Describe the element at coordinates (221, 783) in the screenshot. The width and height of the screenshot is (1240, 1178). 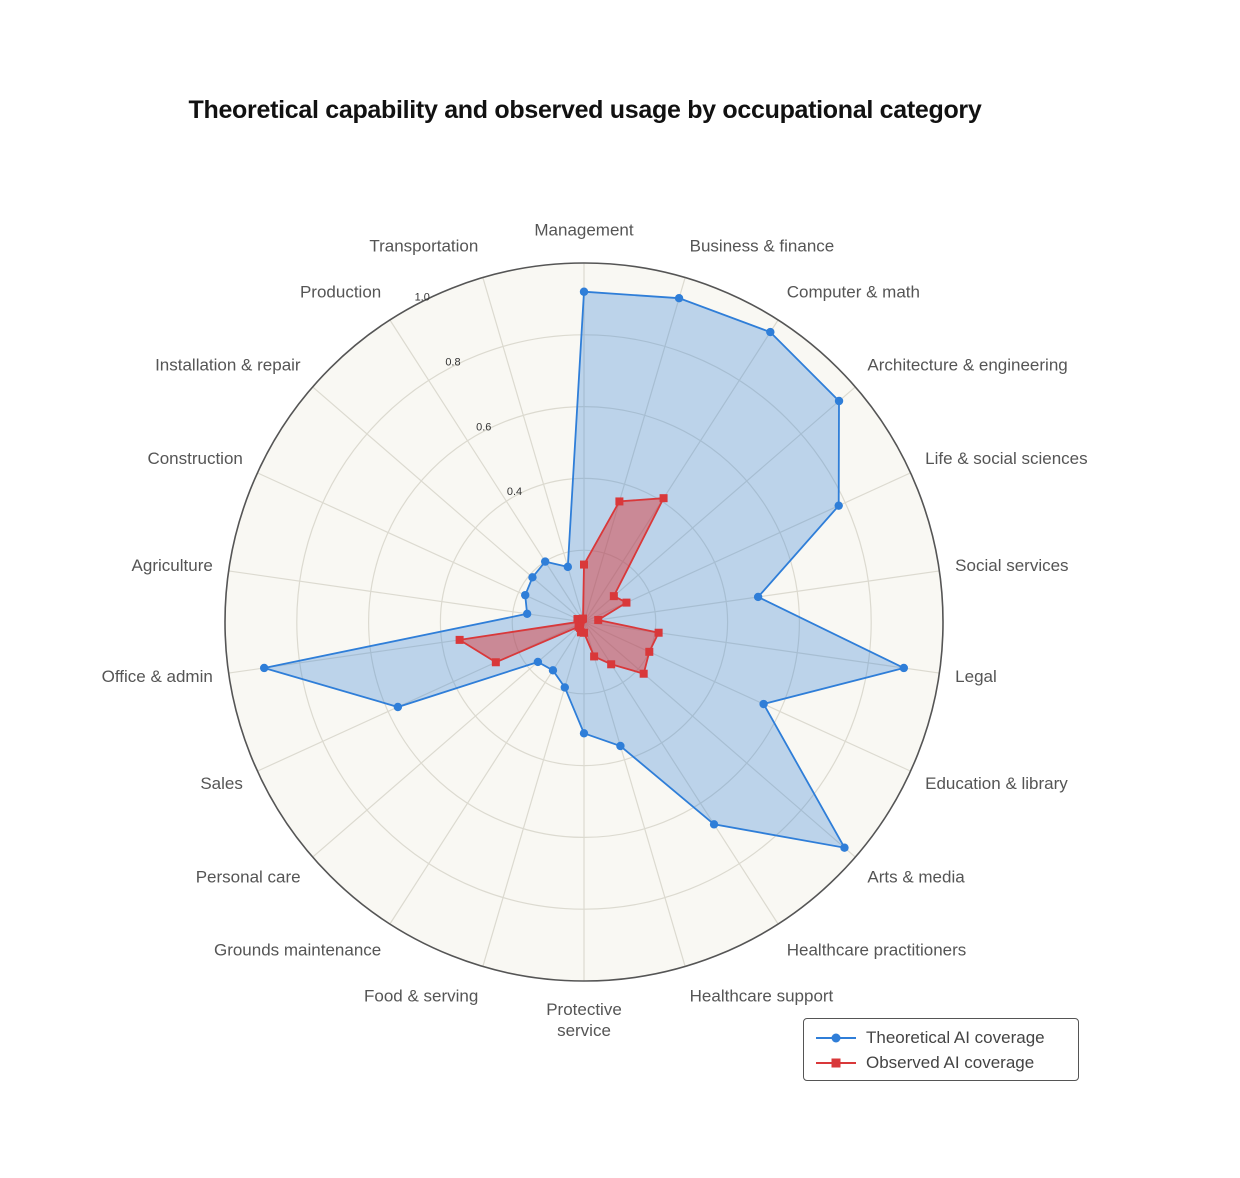
I see `category-label: Sales` at that location.